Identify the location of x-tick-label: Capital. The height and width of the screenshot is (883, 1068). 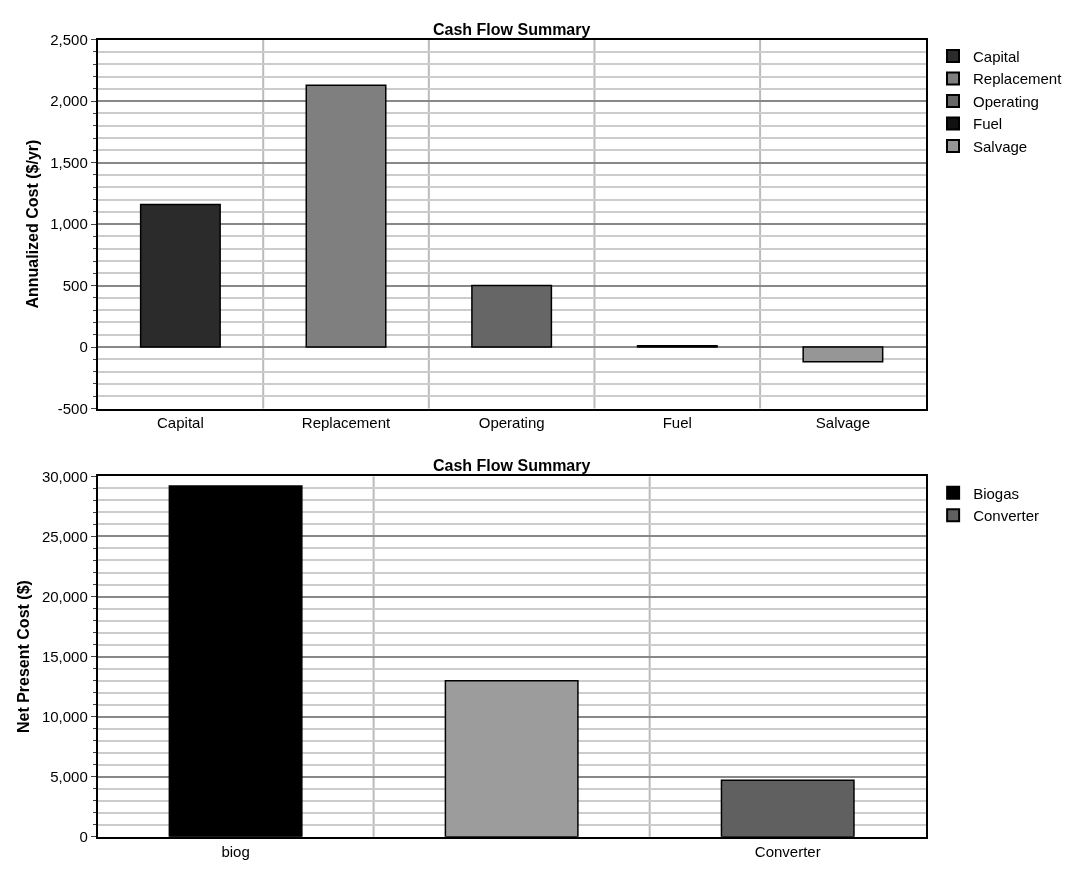
(180, 423).